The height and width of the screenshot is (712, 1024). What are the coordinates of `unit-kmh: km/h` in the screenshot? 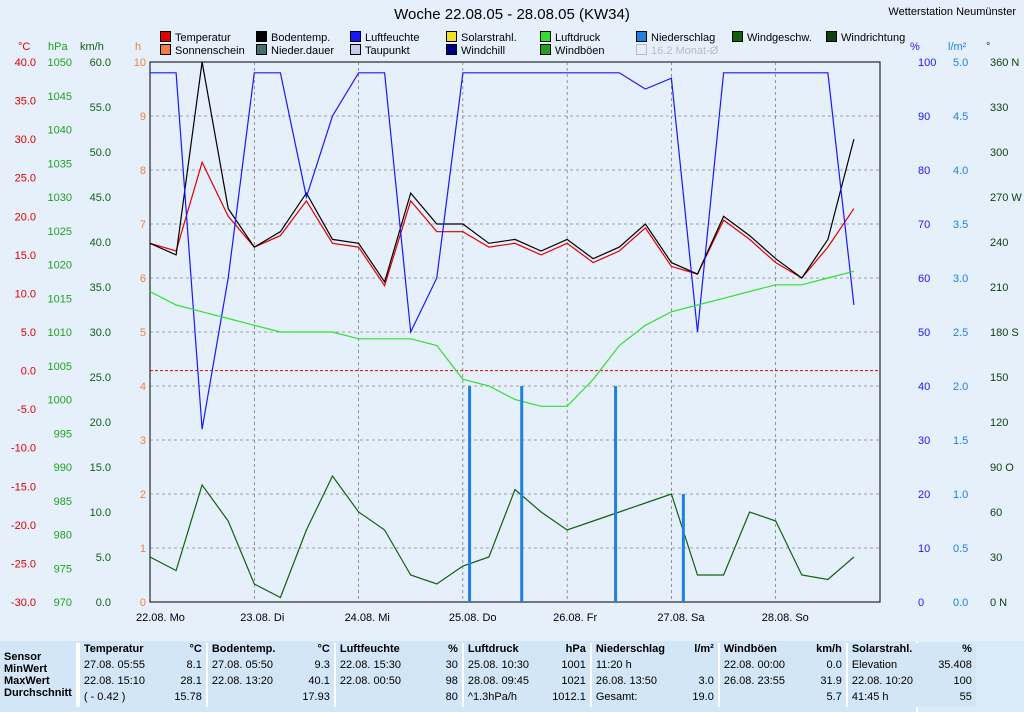 It's located at (92, 47).